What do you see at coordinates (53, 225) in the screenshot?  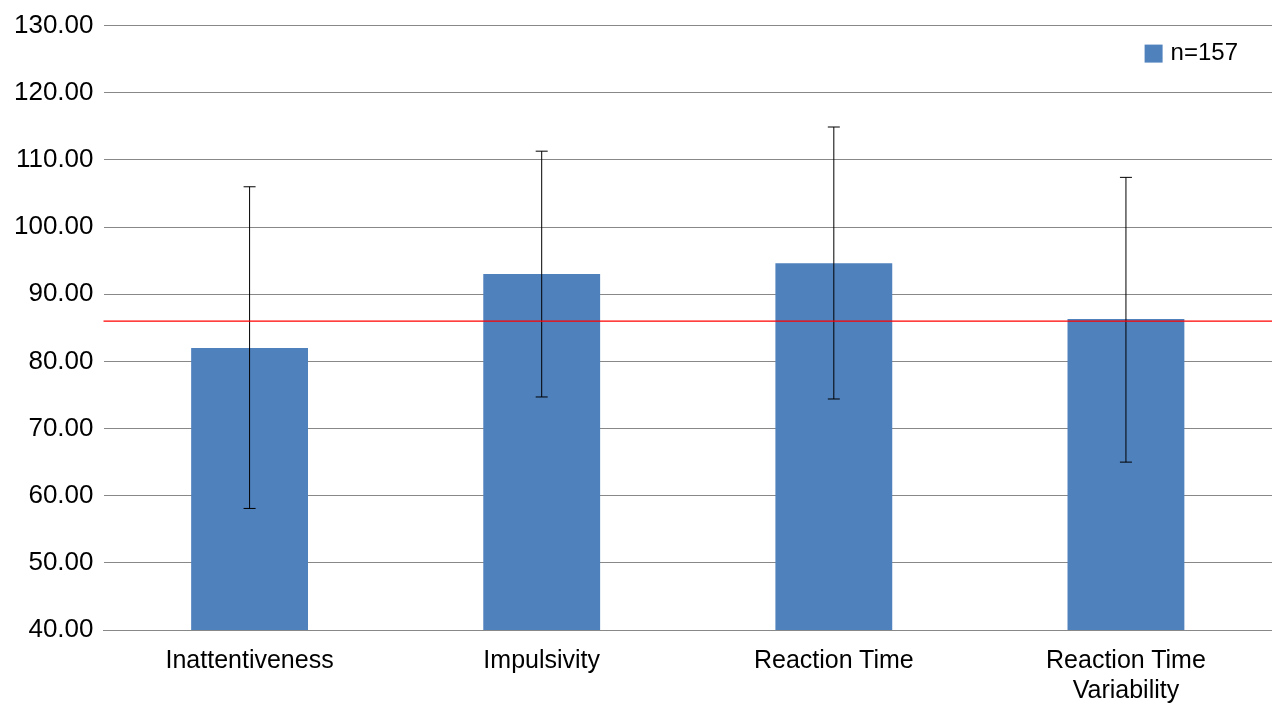 I see `y-tick-label: 100.00` at bounding box center [53, 225].